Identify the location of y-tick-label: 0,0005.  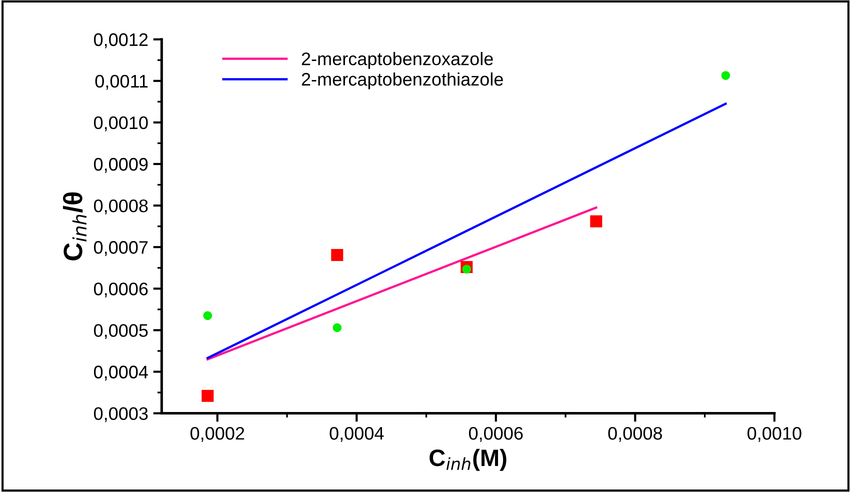
(121, 332).